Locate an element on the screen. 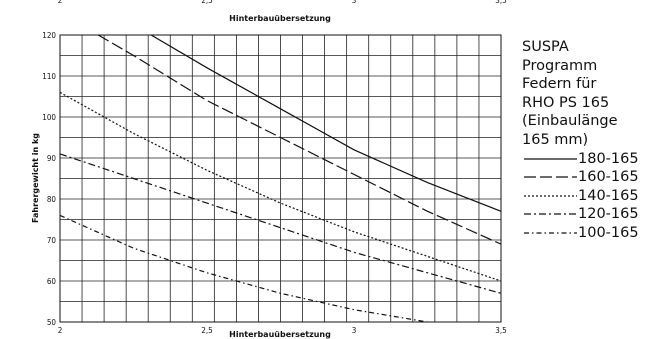 The width and height of the screenshot is (670, 339). y-tick-label: 120 is located at coordinates (49, 35).